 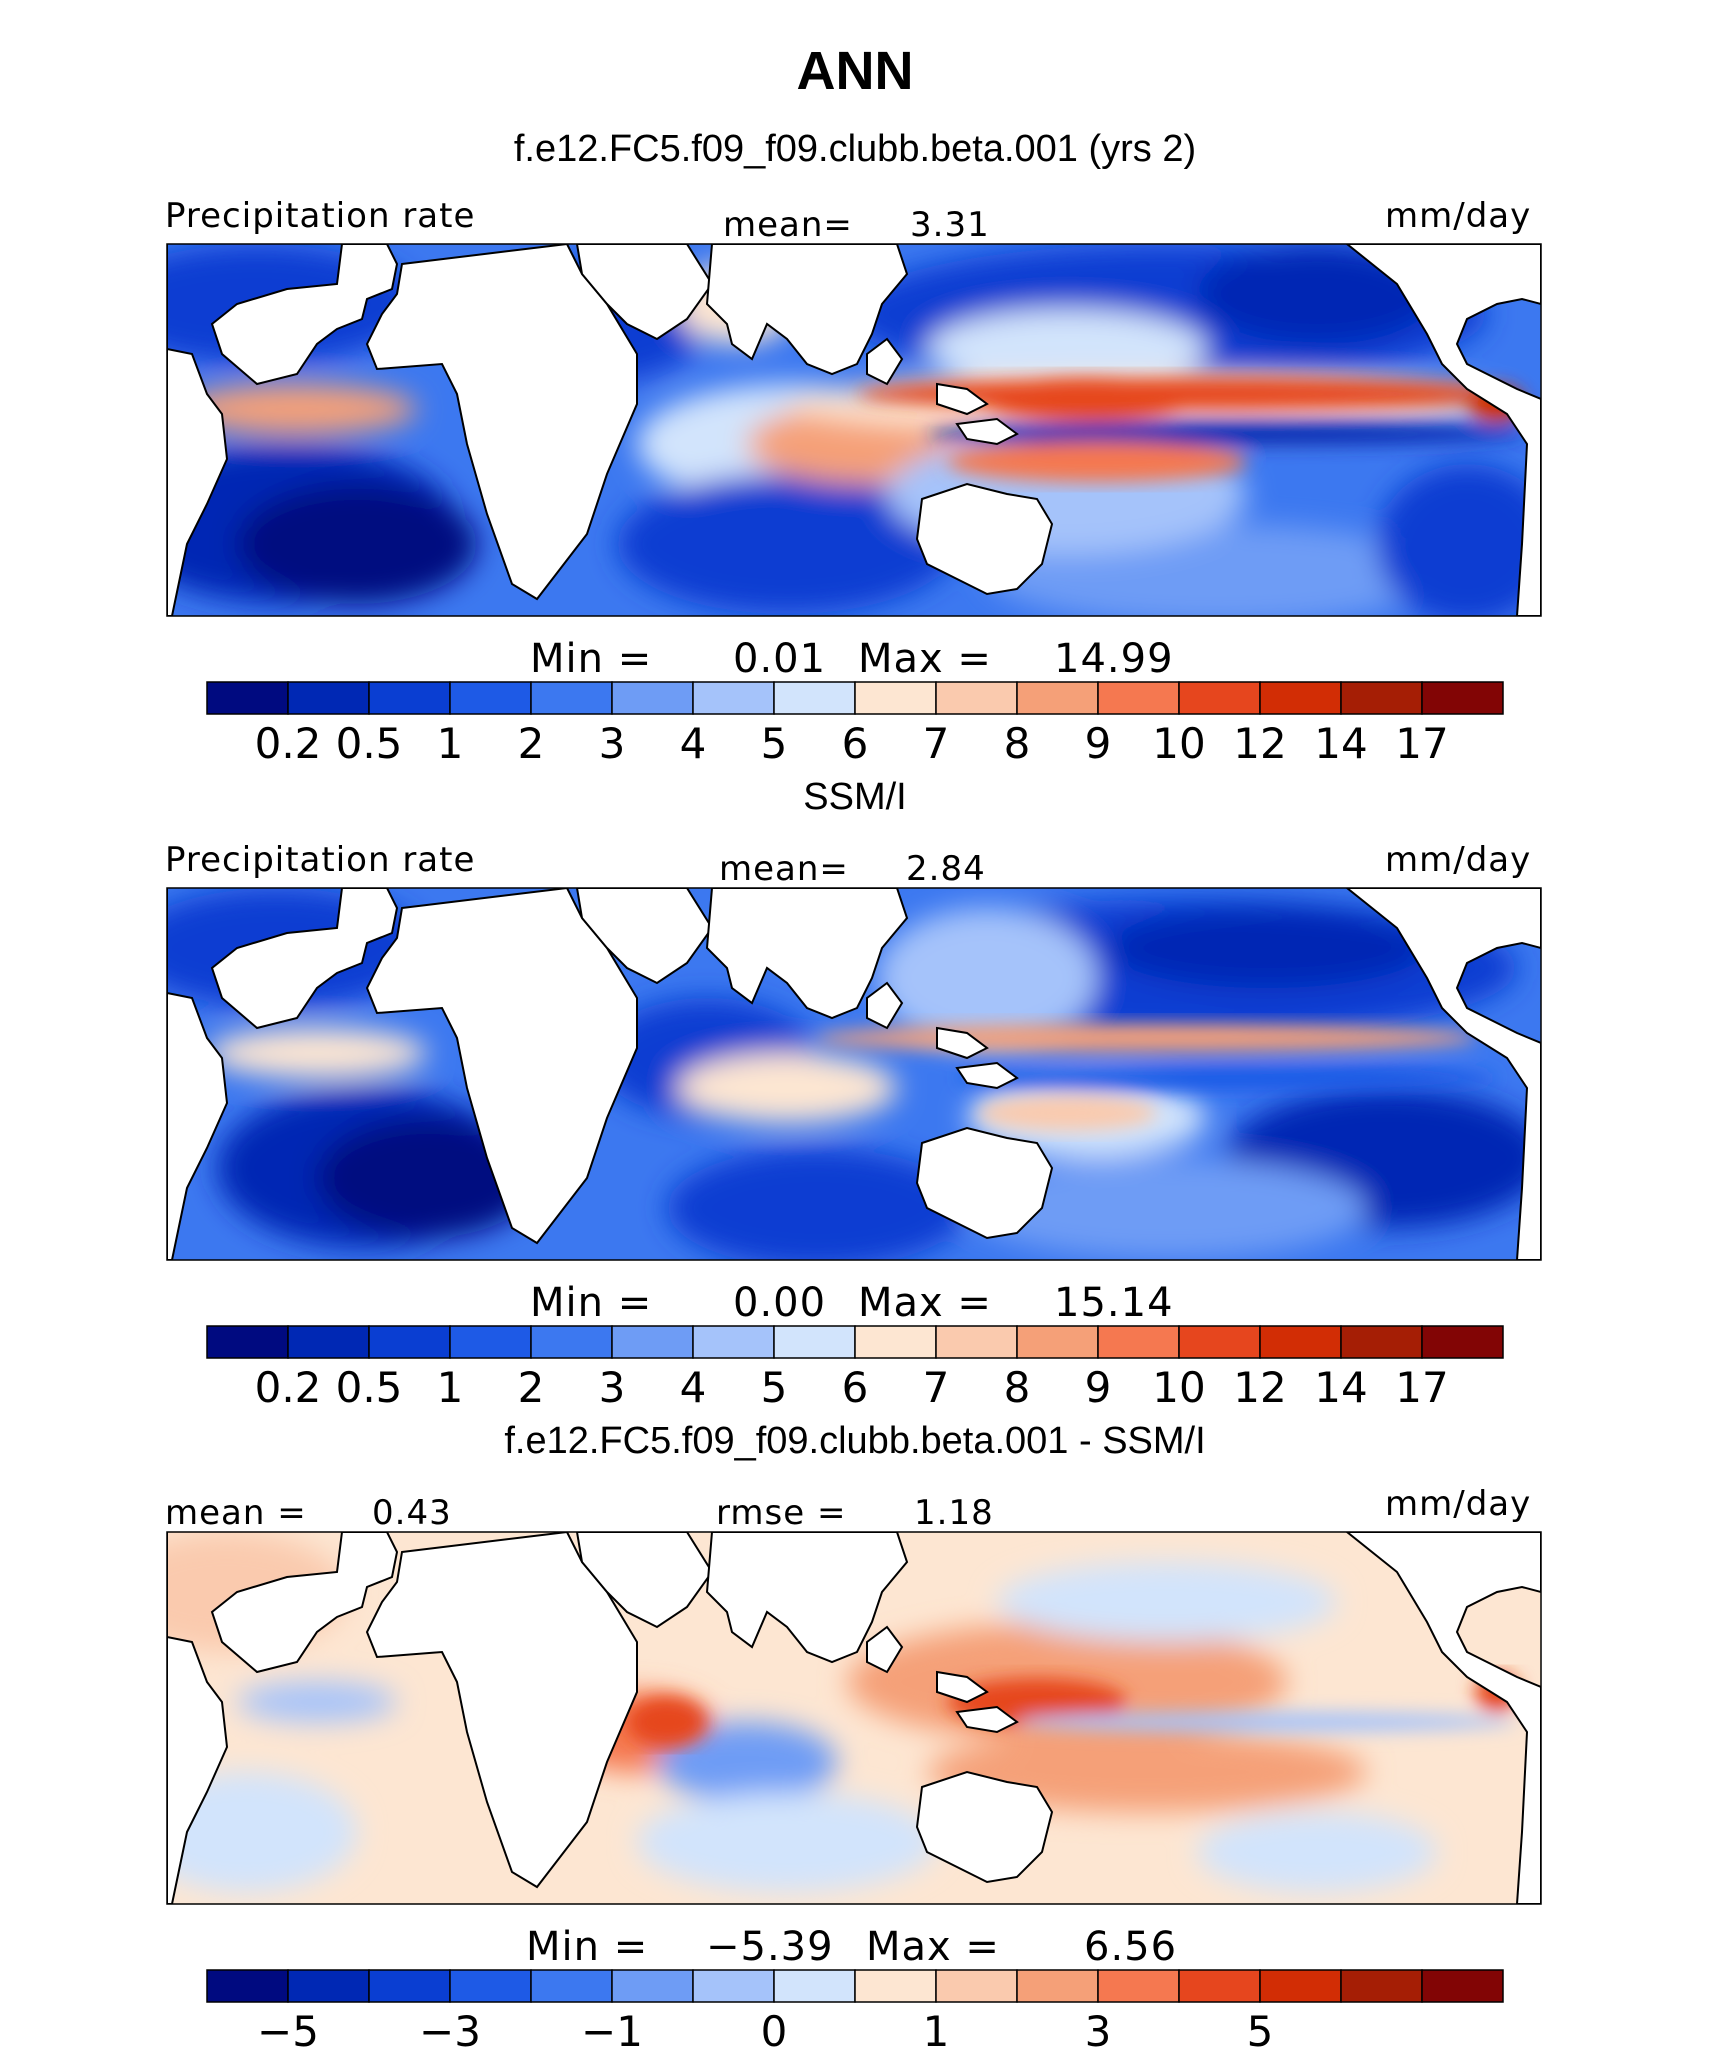 I want to click on colorbar-obs: 0.2 0.5 1 2 3 4 5 6 7 8 9 10 12 14 17, so click(x=855, y=1368).